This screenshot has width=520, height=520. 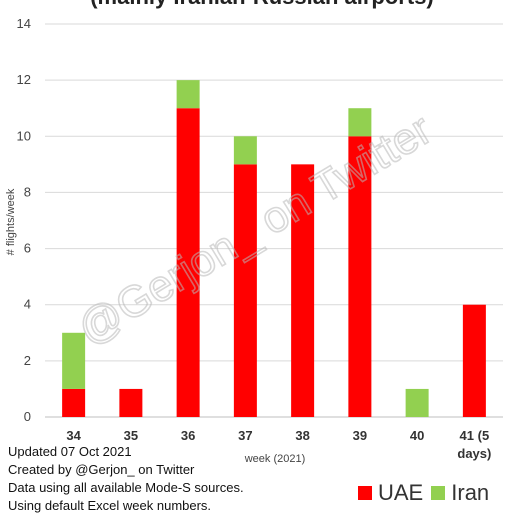 What do you see at coordinates (24, 23) in the screenshot?
I see `y-tick-label: 14` at bounding box center [24, 23].